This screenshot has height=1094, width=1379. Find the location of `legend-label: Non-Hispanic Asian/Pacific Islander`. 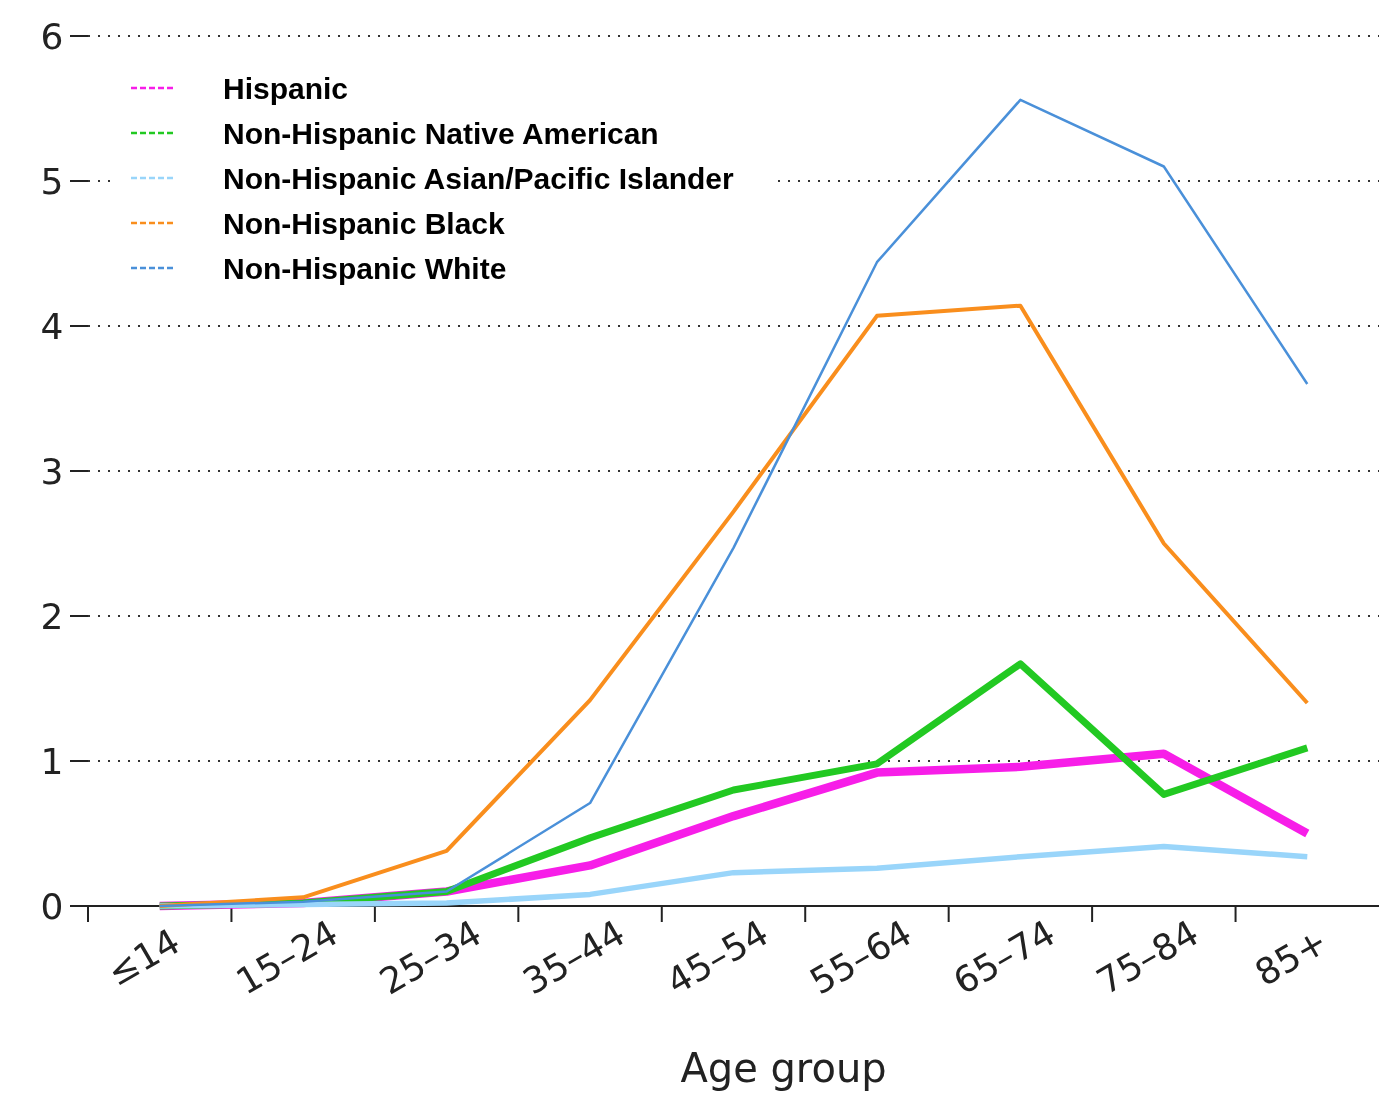

legend-label: Non-Hispanic Asian/Pacific Islander is located at coordinates (479, 178).